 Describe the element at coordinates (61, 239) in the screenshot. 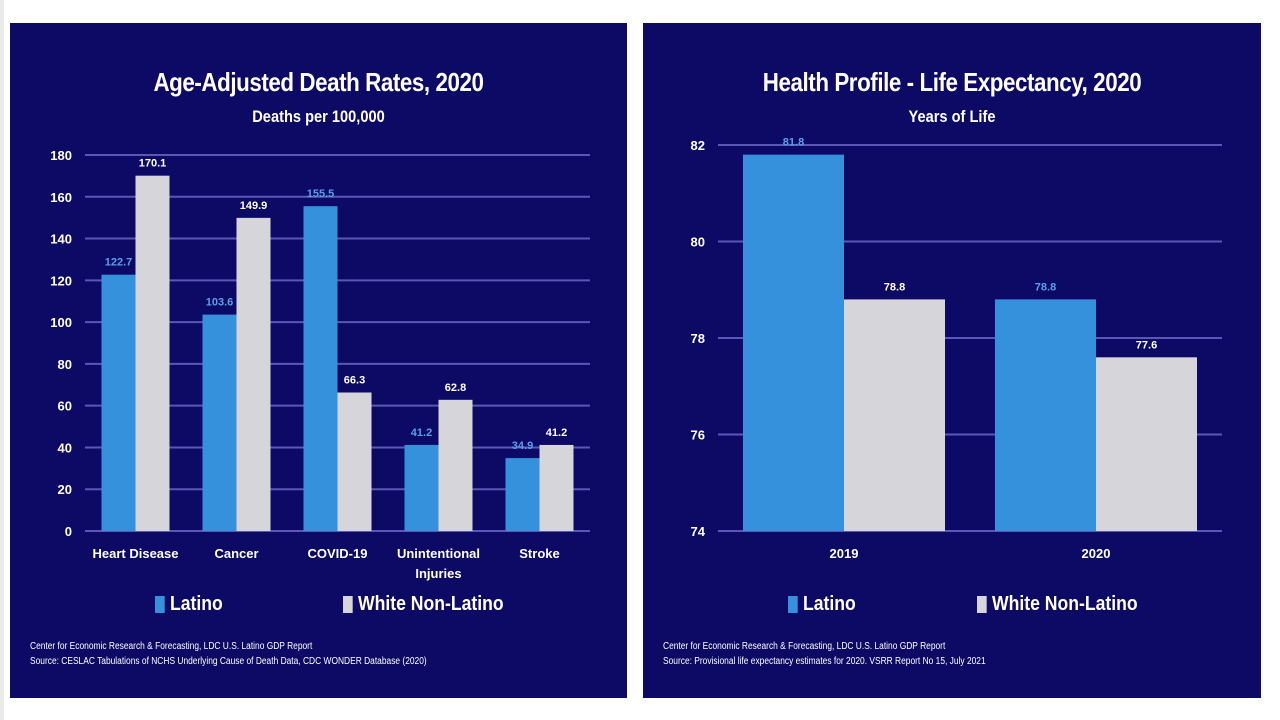

I see `y-tick-label: 140` at that location.